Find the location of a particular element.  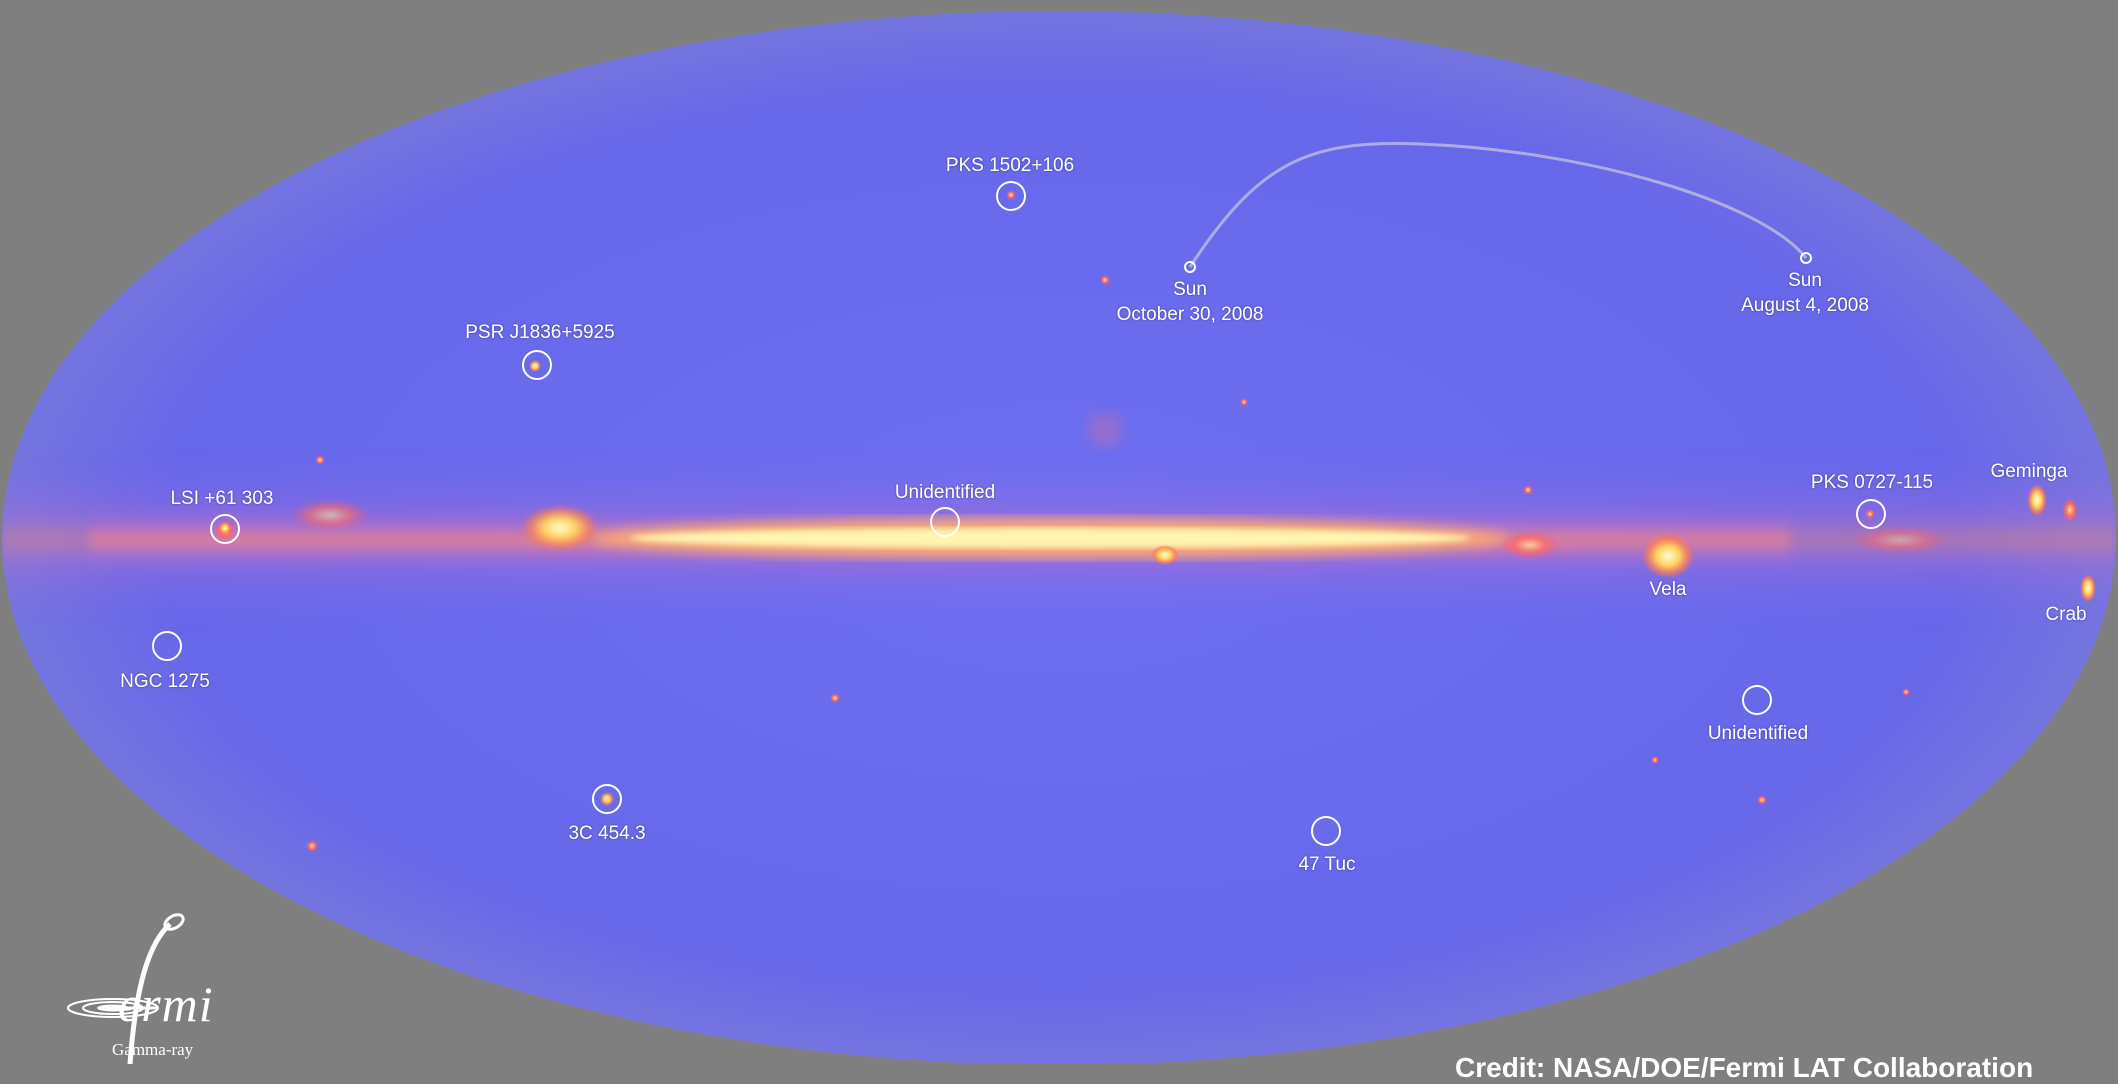

source-ring-unid-right is located at coordinates (1757, 700).